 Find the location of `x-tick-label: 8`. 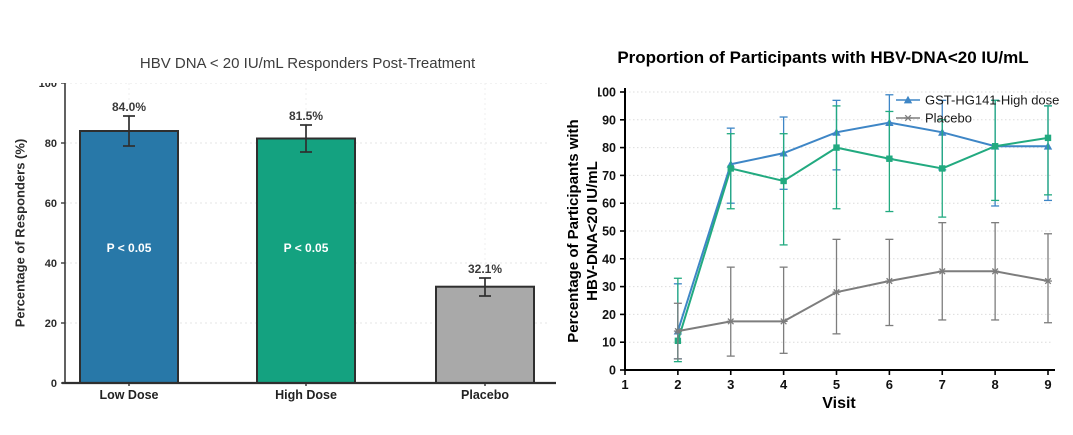

x-tick-label: 8 is located at coordinates (995, 384).